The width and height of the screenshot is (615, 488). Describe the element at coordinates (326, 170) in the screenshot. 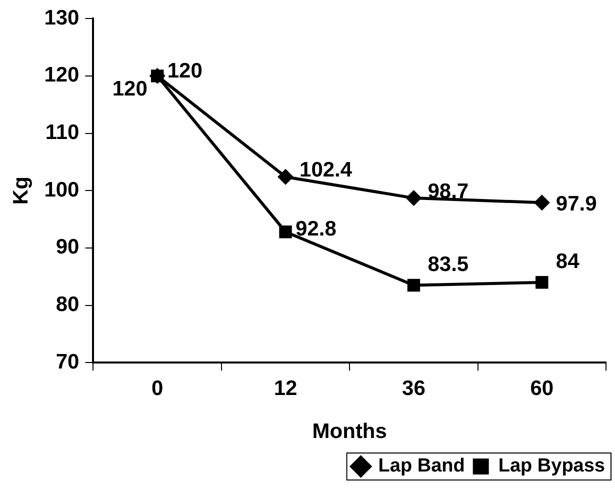

I see `data-label: 102.4` at that location.